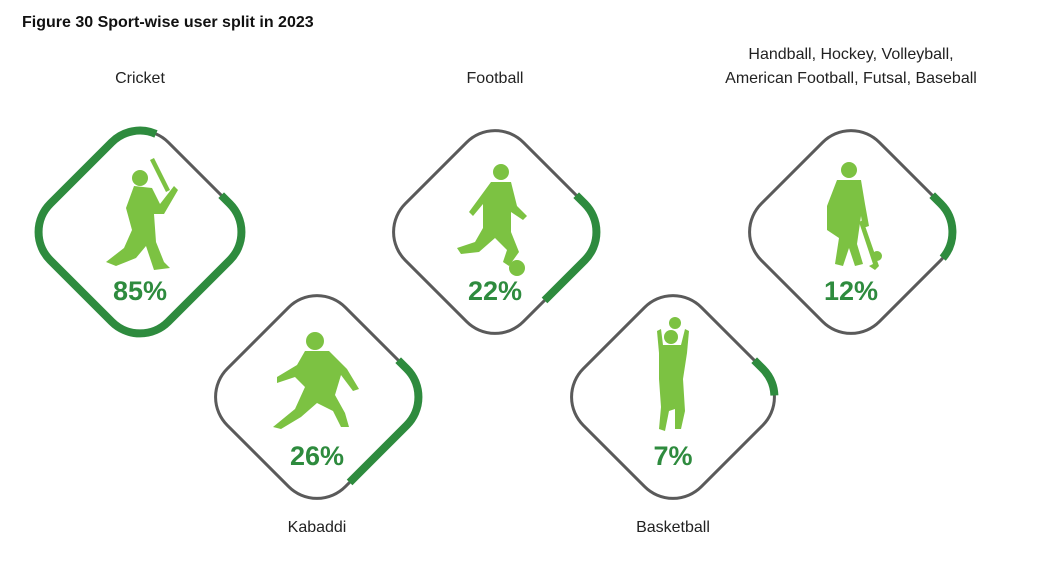 Image resolution: width=1062 pixels, height=562 pixels. What do you see at coordinates (851, 78) in the screenshot?
I see `category-label: American Football, Futsal, Baseball` at bounding box center [851, 78].